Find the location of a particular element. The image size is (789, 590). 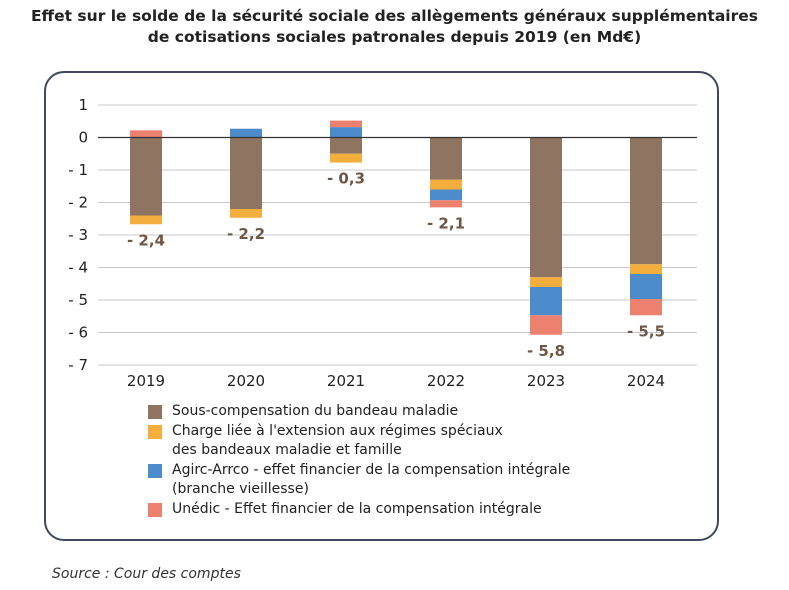

x-tick-label: 2021 is located at coordinates (346, 381).